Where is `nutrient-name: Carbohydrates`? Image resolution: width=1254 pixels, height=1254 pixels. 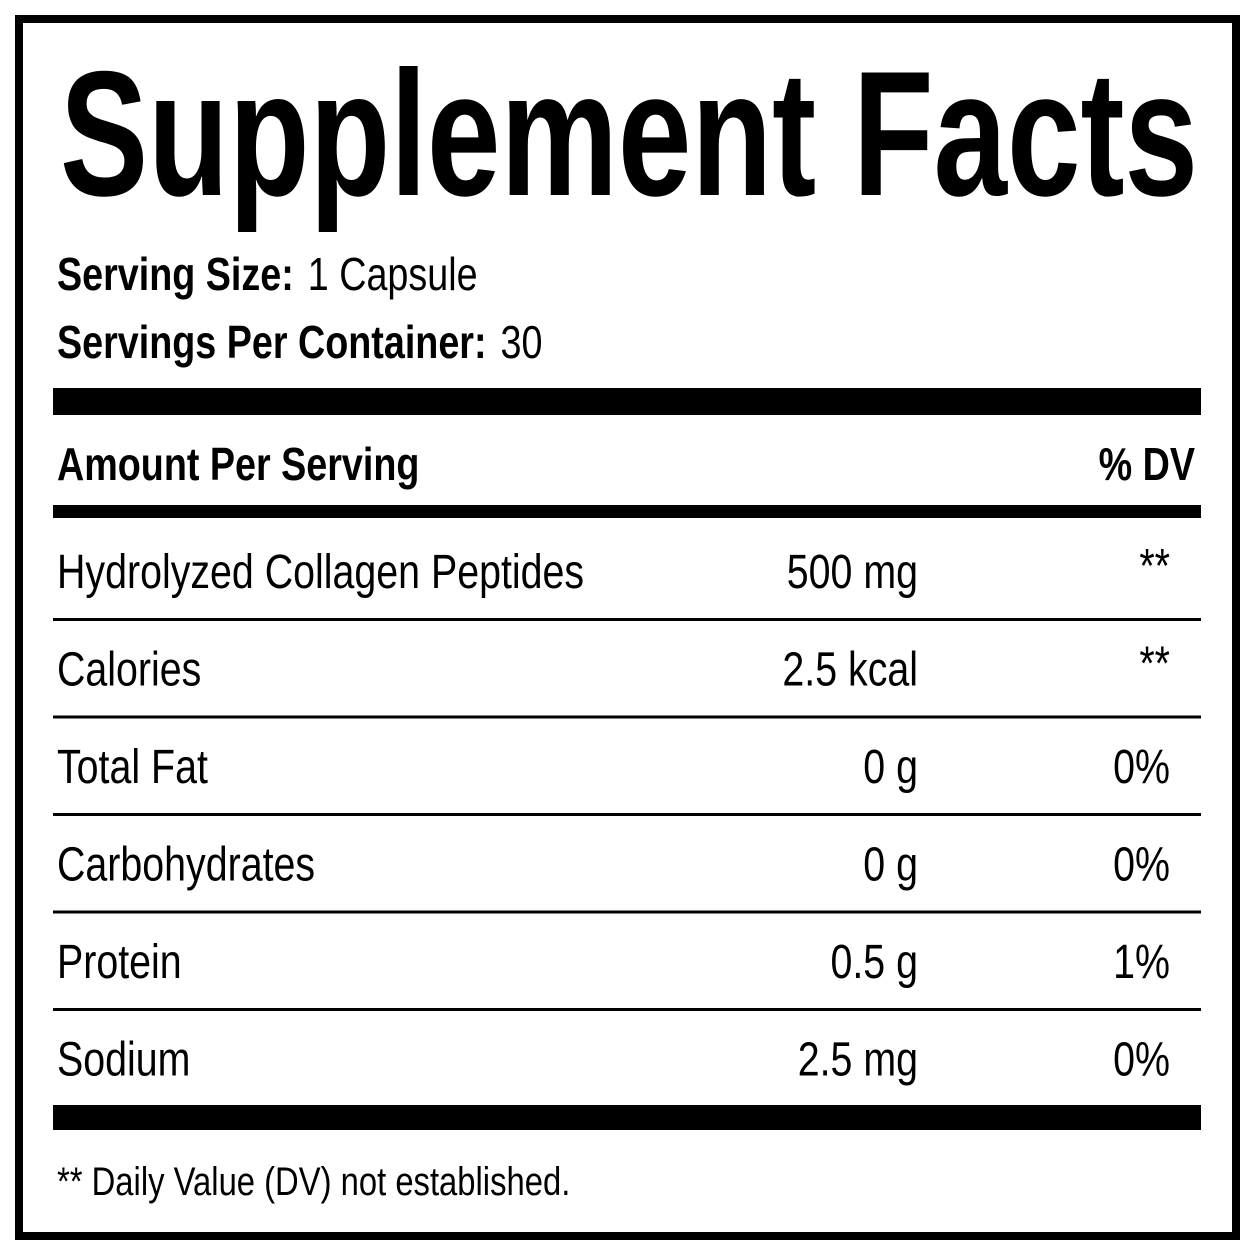
nutrient-name: Carbohydrates is located at coordinates (186, 865).